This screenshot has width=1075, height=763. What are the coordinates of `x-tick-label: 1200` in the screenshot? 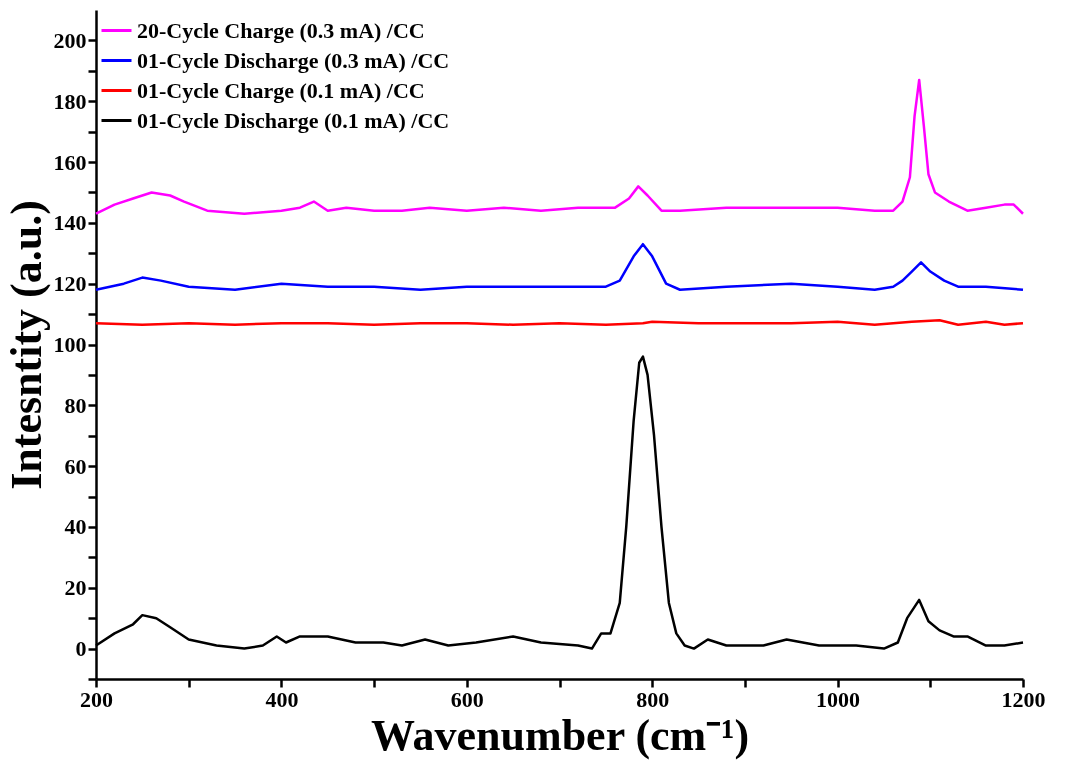 It's located at (1023, 699).